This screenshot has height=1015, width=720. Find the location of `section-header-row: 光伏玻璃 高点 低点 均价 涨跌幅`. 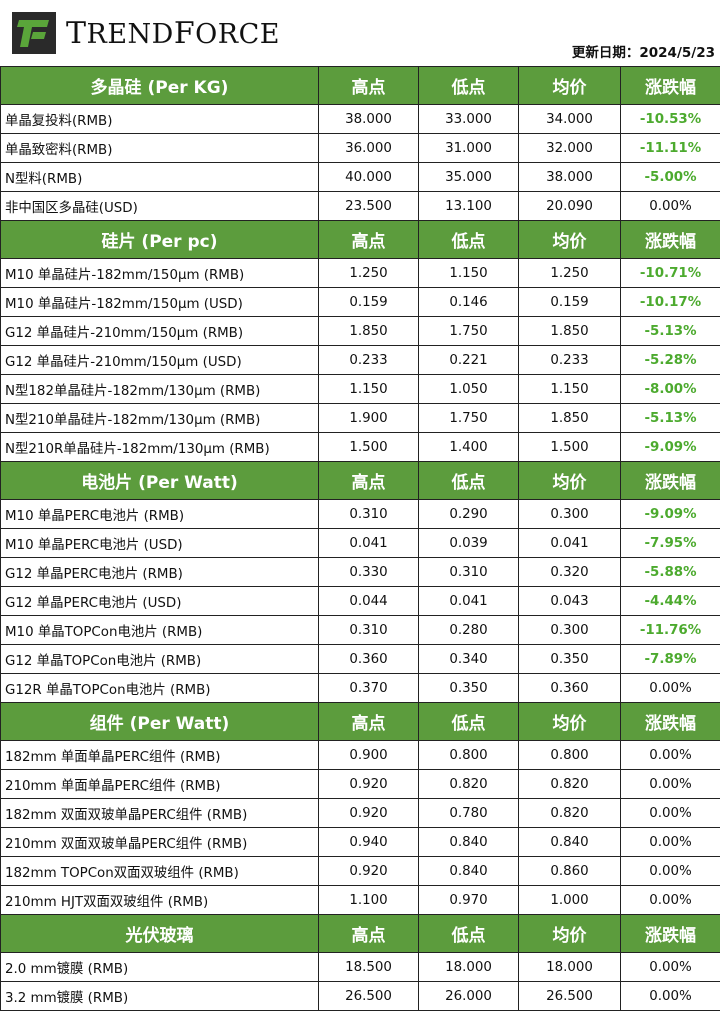

section-header-row: 光伏玻璃 高点 低点 均价 涨跌幅 is located at coordinates (360, 933).